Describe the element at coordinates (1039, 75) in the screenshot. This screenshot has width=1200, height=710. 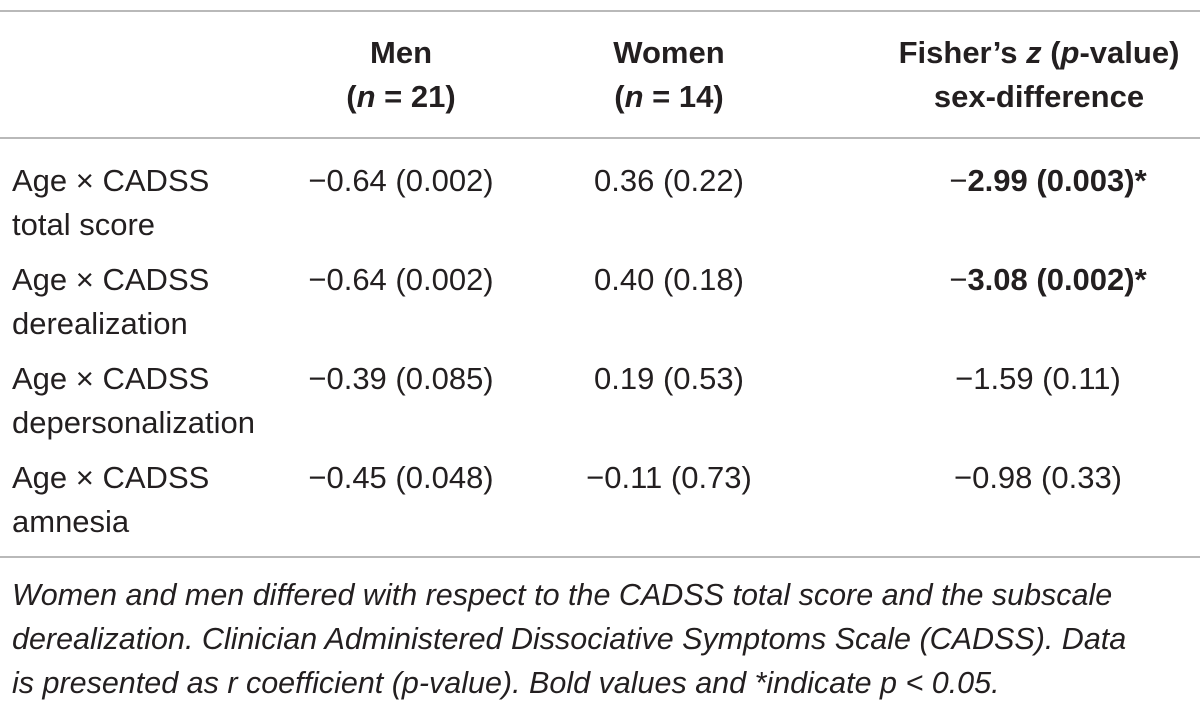
I see `header-fisher: Fisher’s z (p-value) sex-difference` at that location.